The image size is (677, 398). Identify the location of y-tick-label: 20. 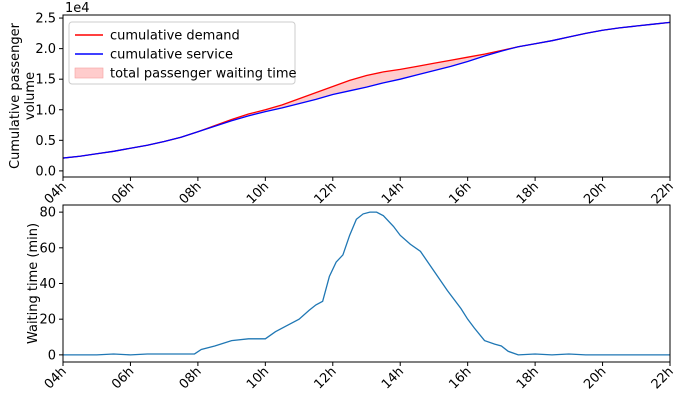
(47, 320).